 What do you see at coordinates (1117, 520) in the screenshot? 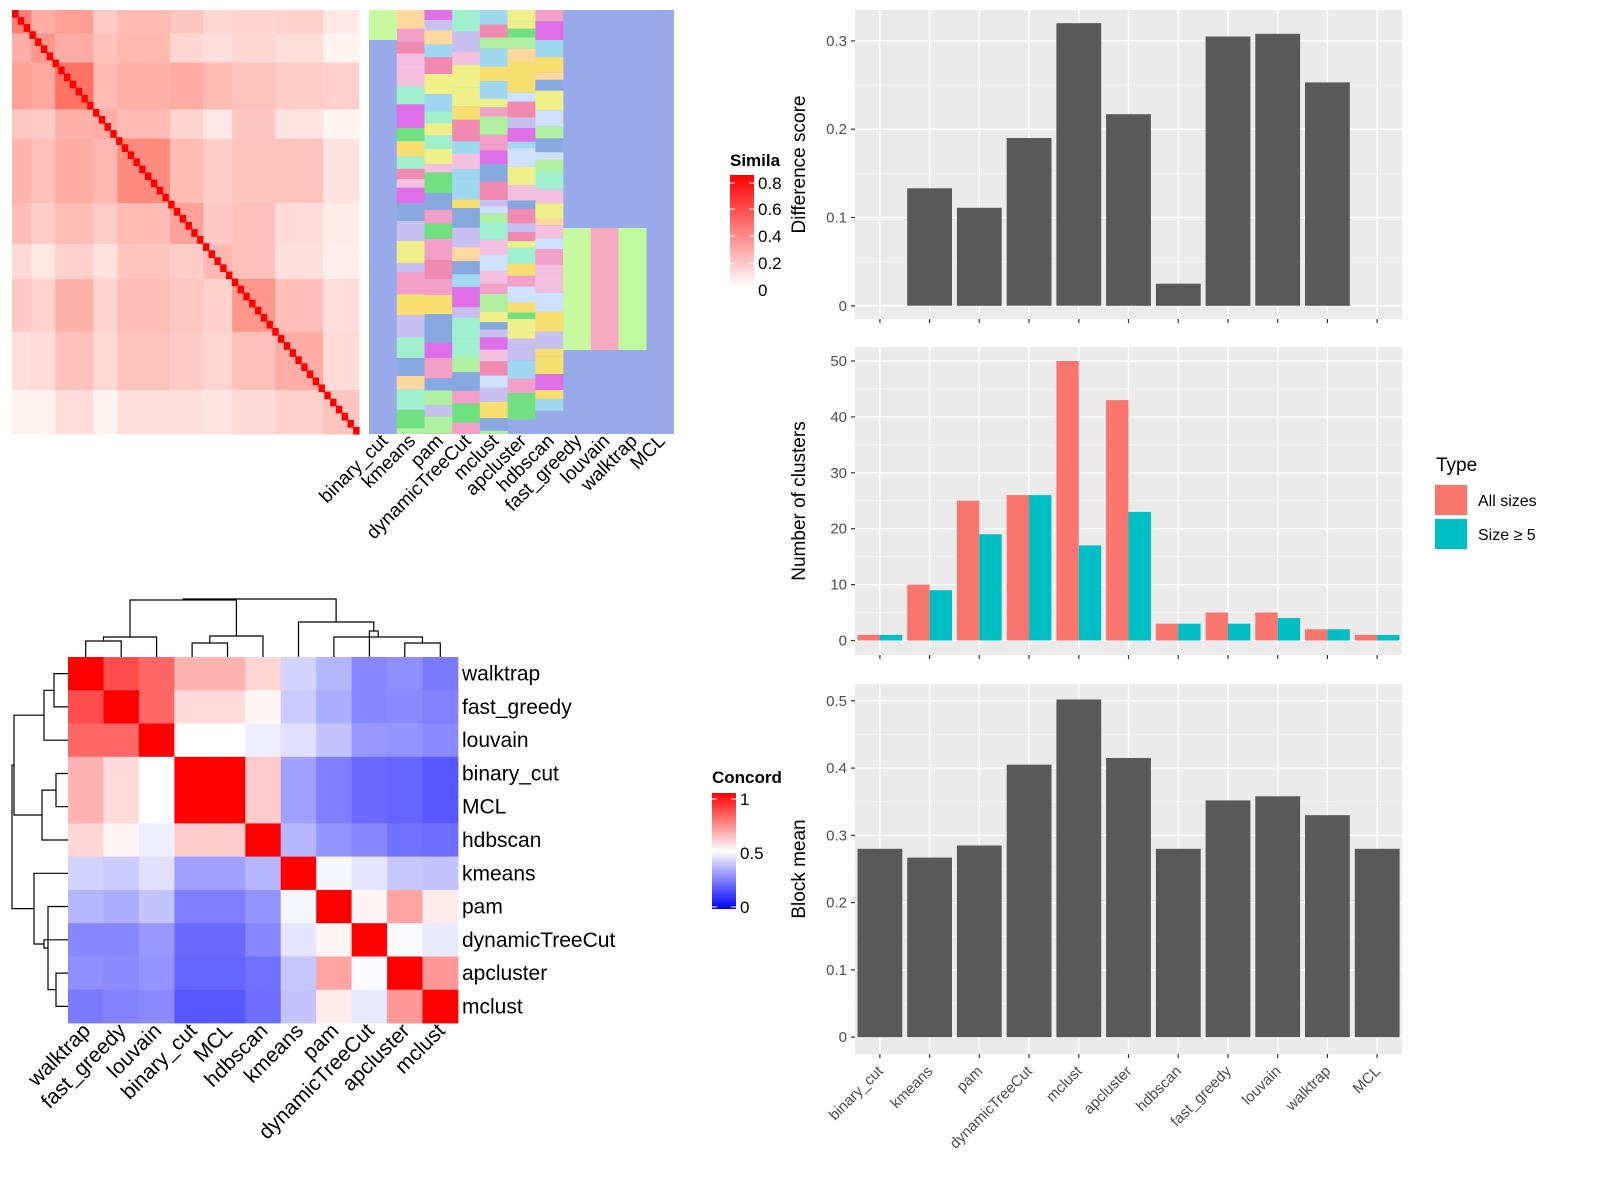
I see `bar-all-sizes-apcluster` at bounding box center [1117, 520].